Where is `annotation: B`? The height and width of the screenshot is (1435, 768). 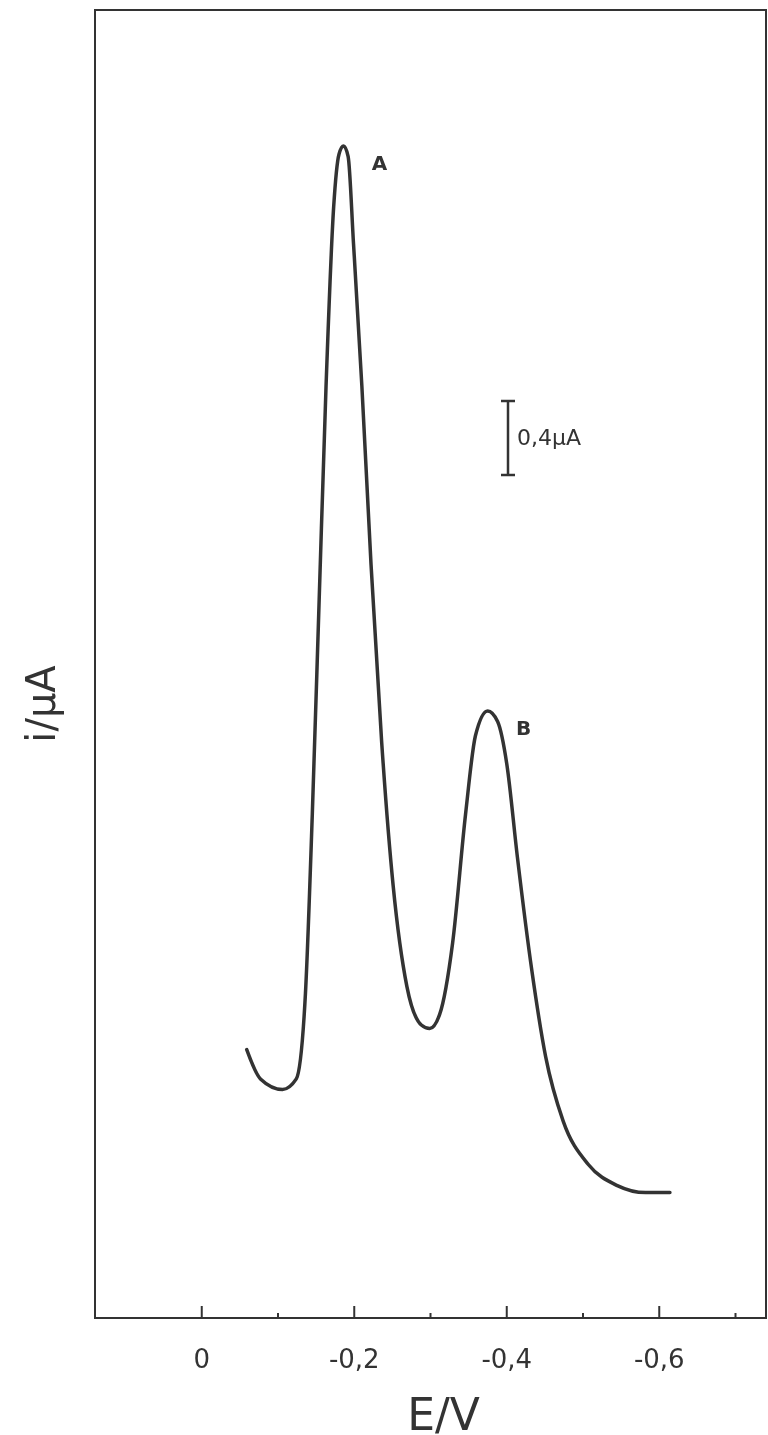
annotation: B is located at coordinates (524, 727).